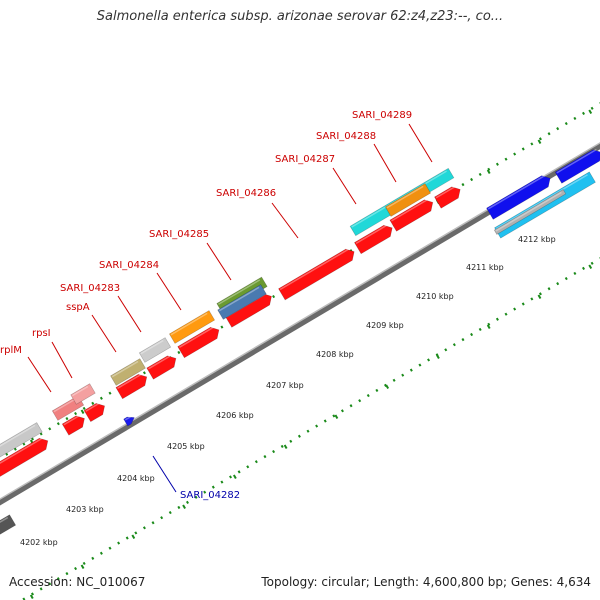  What do you see at coordinates (130, 381) in the screenshot?
I see `cds-red-4-shine` at bounding box center [130, 381].